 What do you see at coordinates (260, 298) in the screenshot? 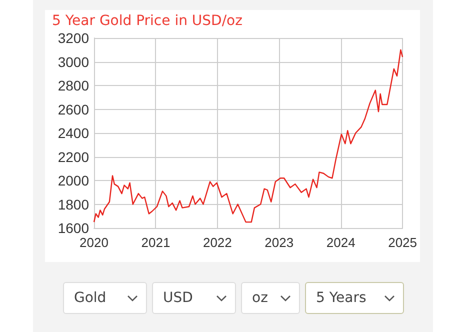
I see `text: oz` at bounding box center [260, 298].